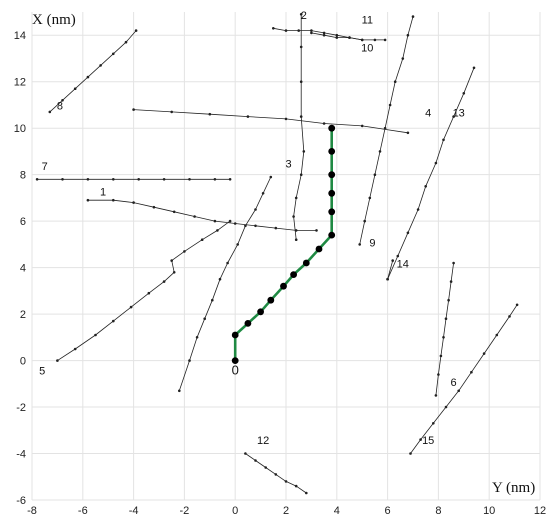 The image size is (550, 525). What do you see at coordinates (388, 511) in the screenshot?
I see `x-tick-label: 6` at bounding box center [388, 511].